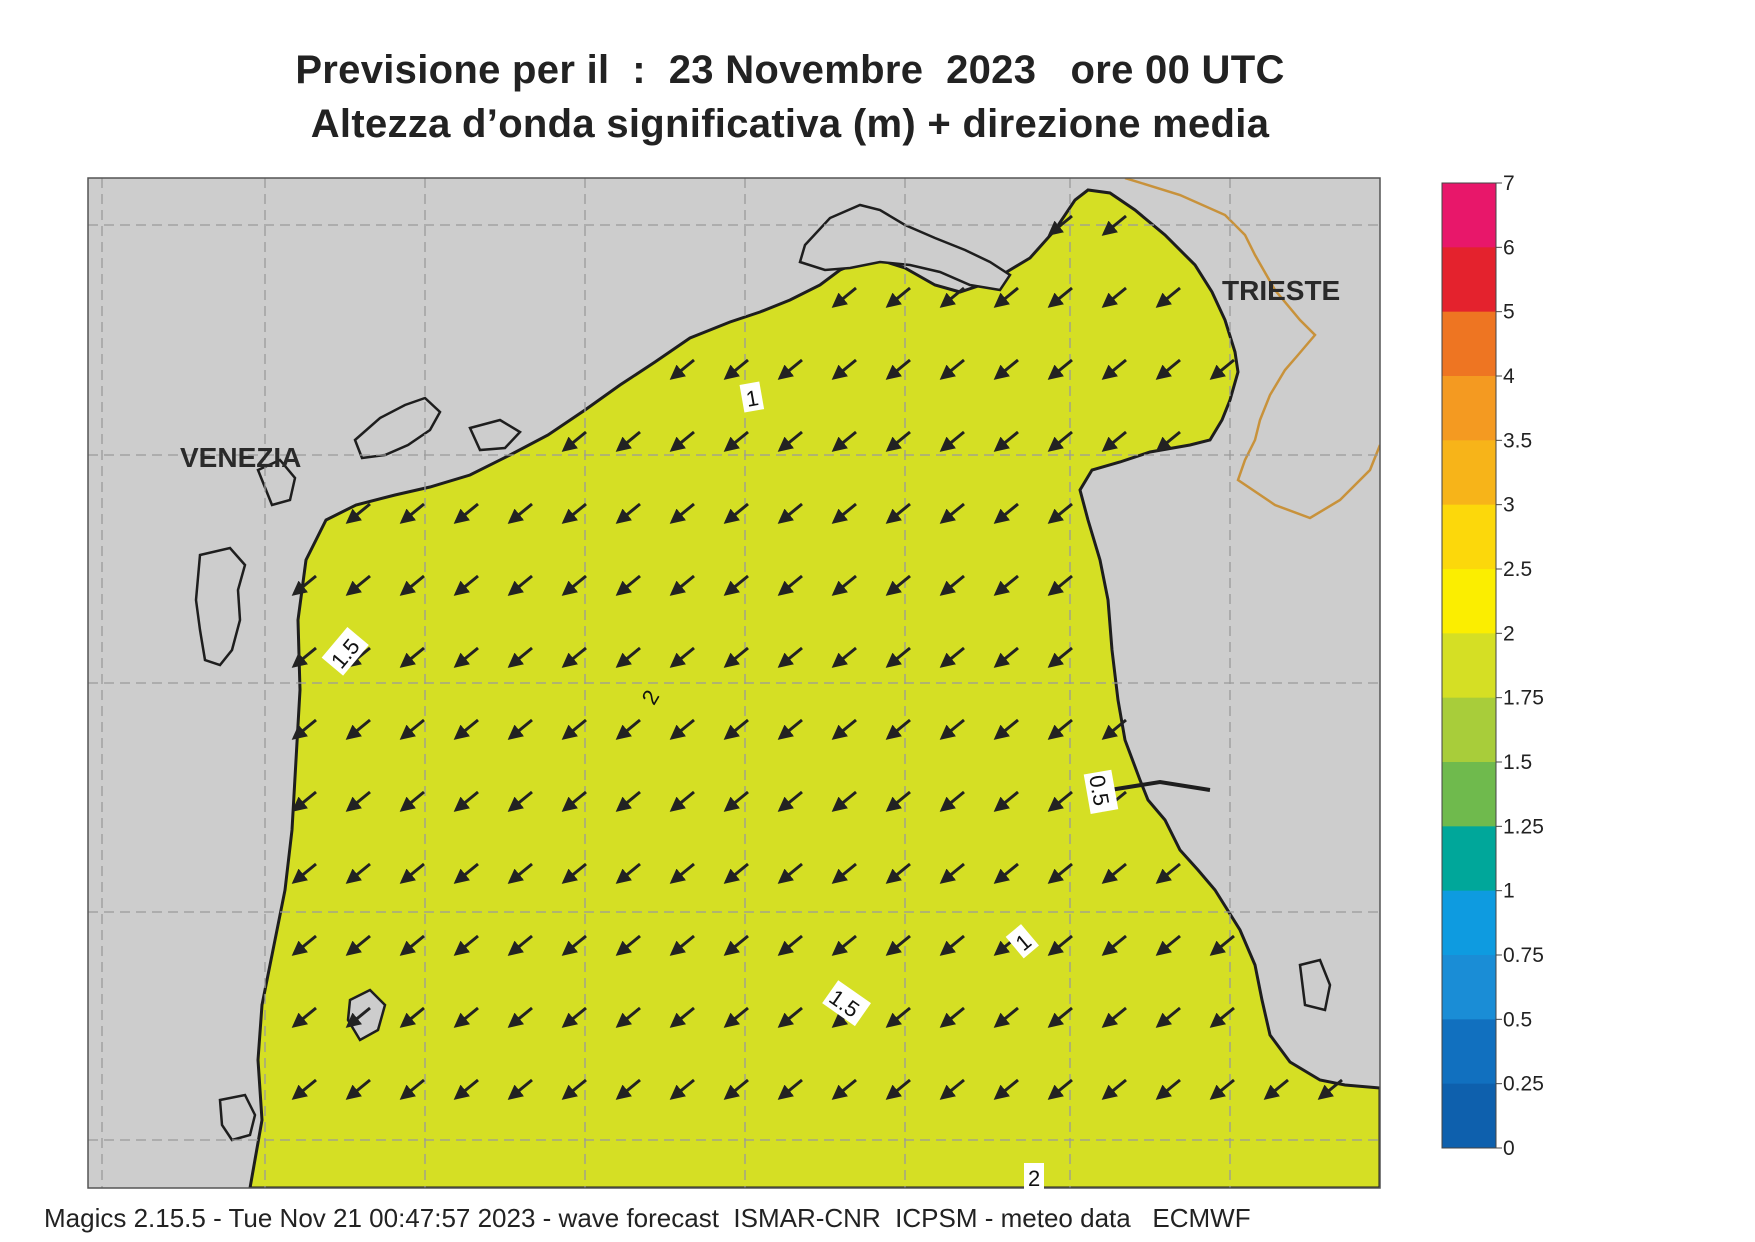 The height and width of the screenshot is (1242, 1755). What do you see at coordinates (1252, 349) in the screenshot?
I see `country-border` at bounding box center [1252, 349].